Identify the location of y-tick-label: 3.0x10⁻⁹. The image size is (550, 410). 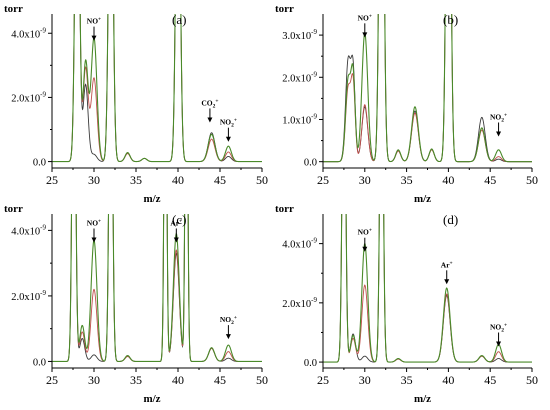
(299, 35).